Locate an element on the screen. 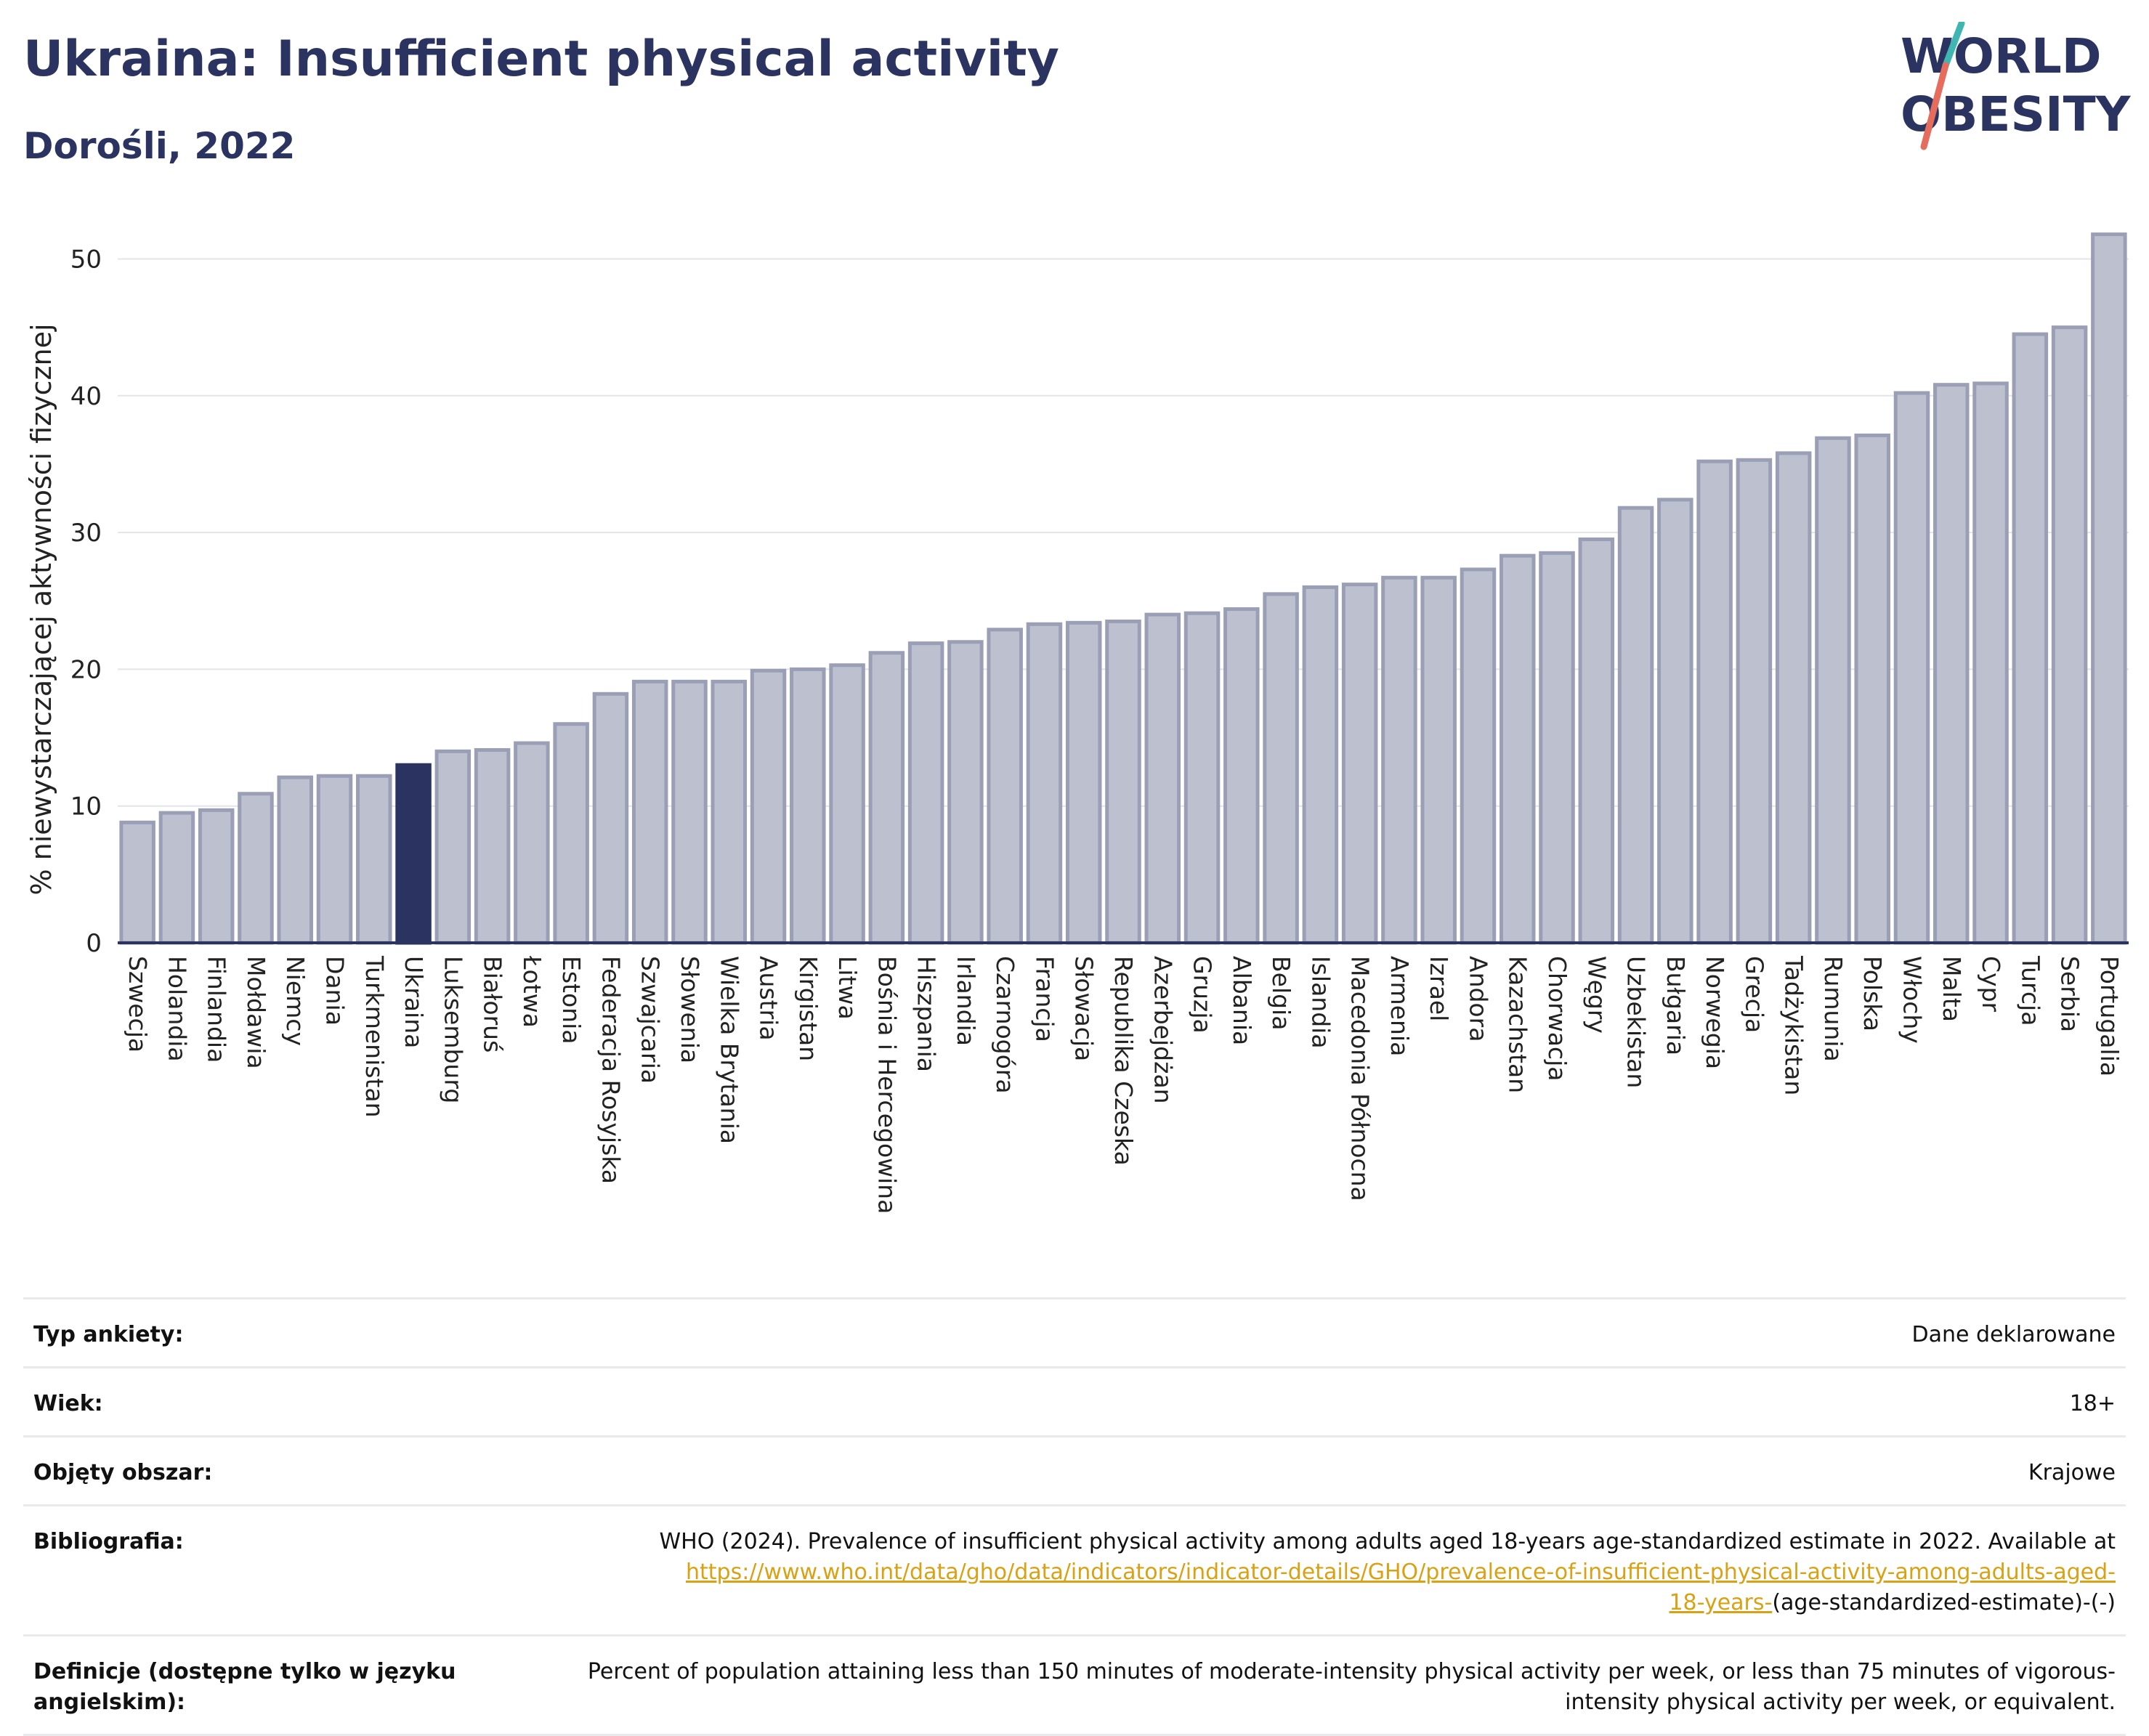 This screenshot has width=2149, height=1736. x-tick-label: Serbia is located at coordinates (2070, 994).